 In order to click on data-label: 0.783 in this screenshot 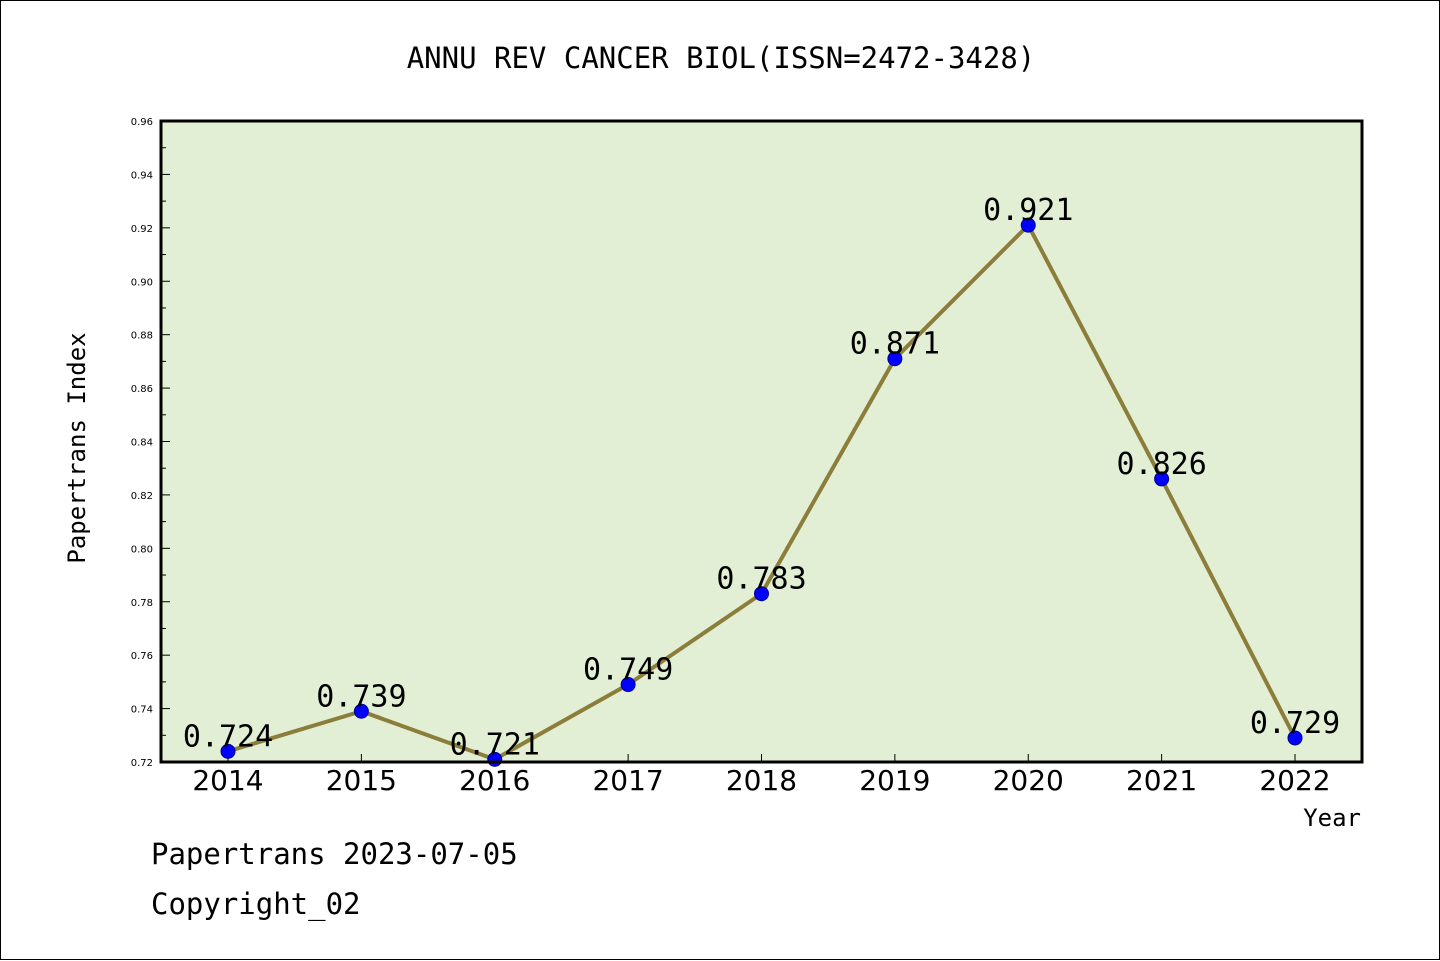, I will do `click(761, 579)`.